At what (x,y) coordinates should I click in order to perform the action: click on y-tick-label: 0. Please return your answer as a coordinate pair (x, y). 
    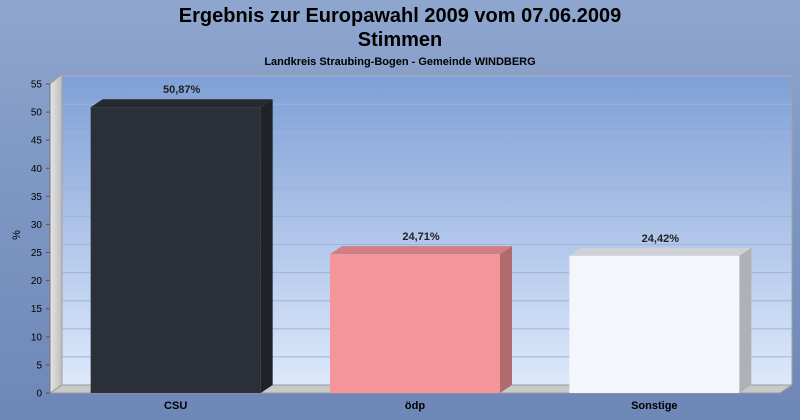
    Looking at the image, I should click on (39, 394).